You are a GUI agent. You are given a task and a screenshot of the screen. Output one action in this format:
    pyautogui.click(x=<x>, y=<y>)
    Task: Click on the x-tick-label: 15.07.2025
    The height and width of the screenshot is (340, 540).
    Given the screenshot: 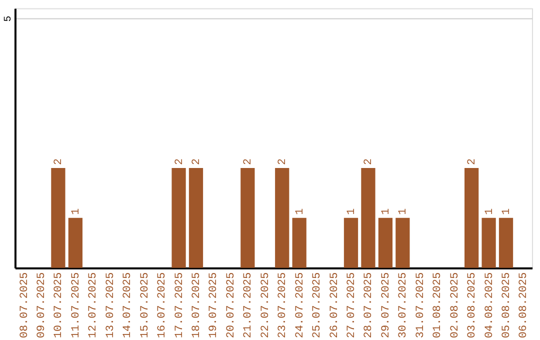 What is the action you would take?
    pyautogui.click(x=145, y=305)
    